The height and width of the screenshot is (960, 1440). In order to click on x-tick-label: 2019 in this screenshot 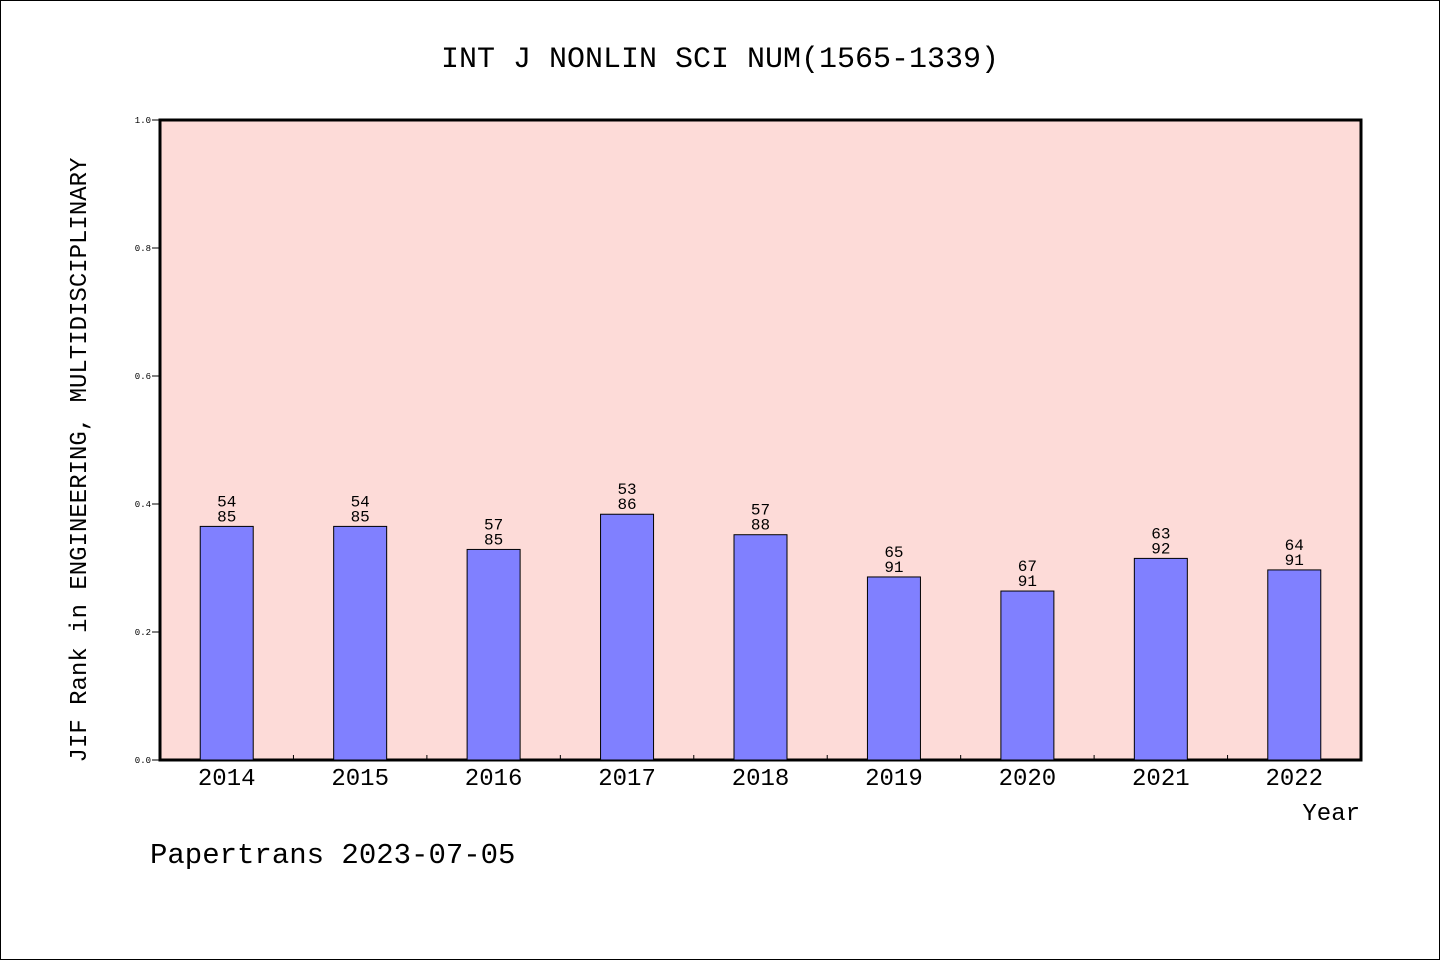, I will do `click(894, 779)`.